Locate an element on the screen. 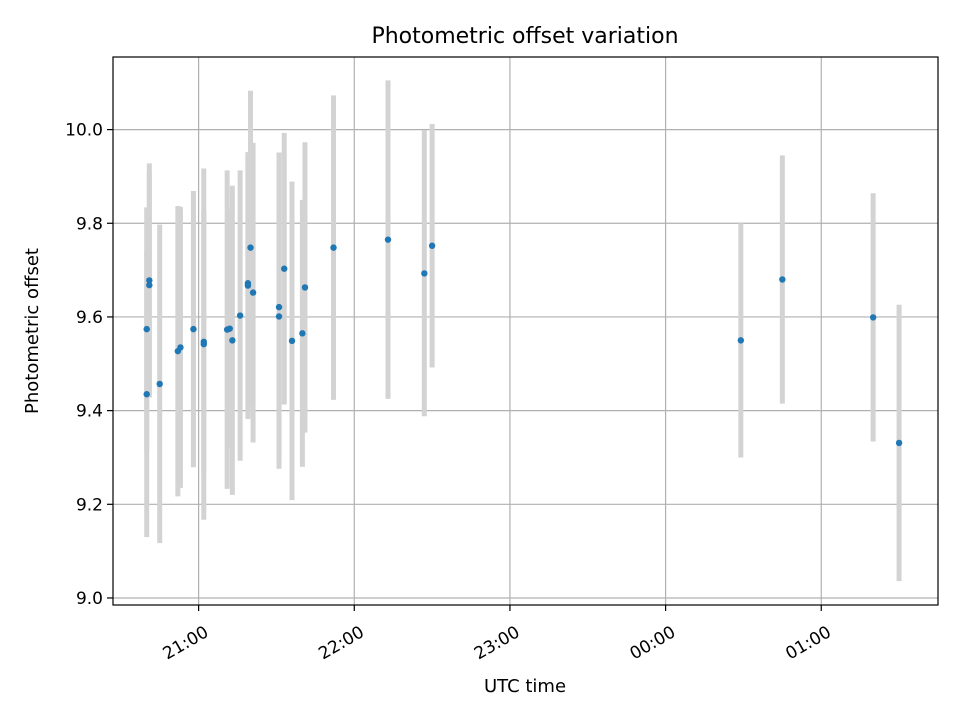  y-tick-label: 9.6 is located at coordinates (89, 318).